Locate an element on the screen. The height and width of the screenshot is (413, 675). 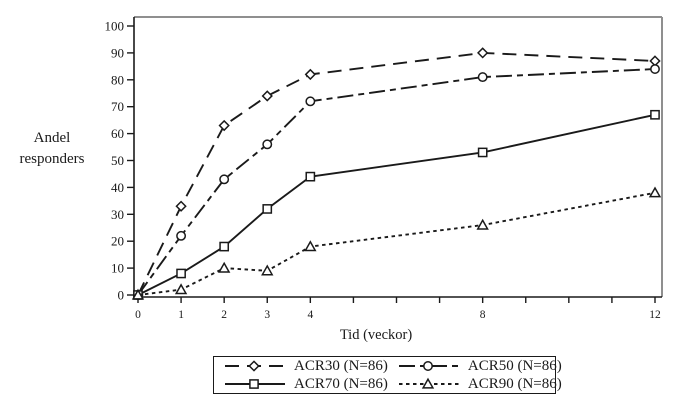
legend-sample-acr30 is located at coordinates (255, 366).